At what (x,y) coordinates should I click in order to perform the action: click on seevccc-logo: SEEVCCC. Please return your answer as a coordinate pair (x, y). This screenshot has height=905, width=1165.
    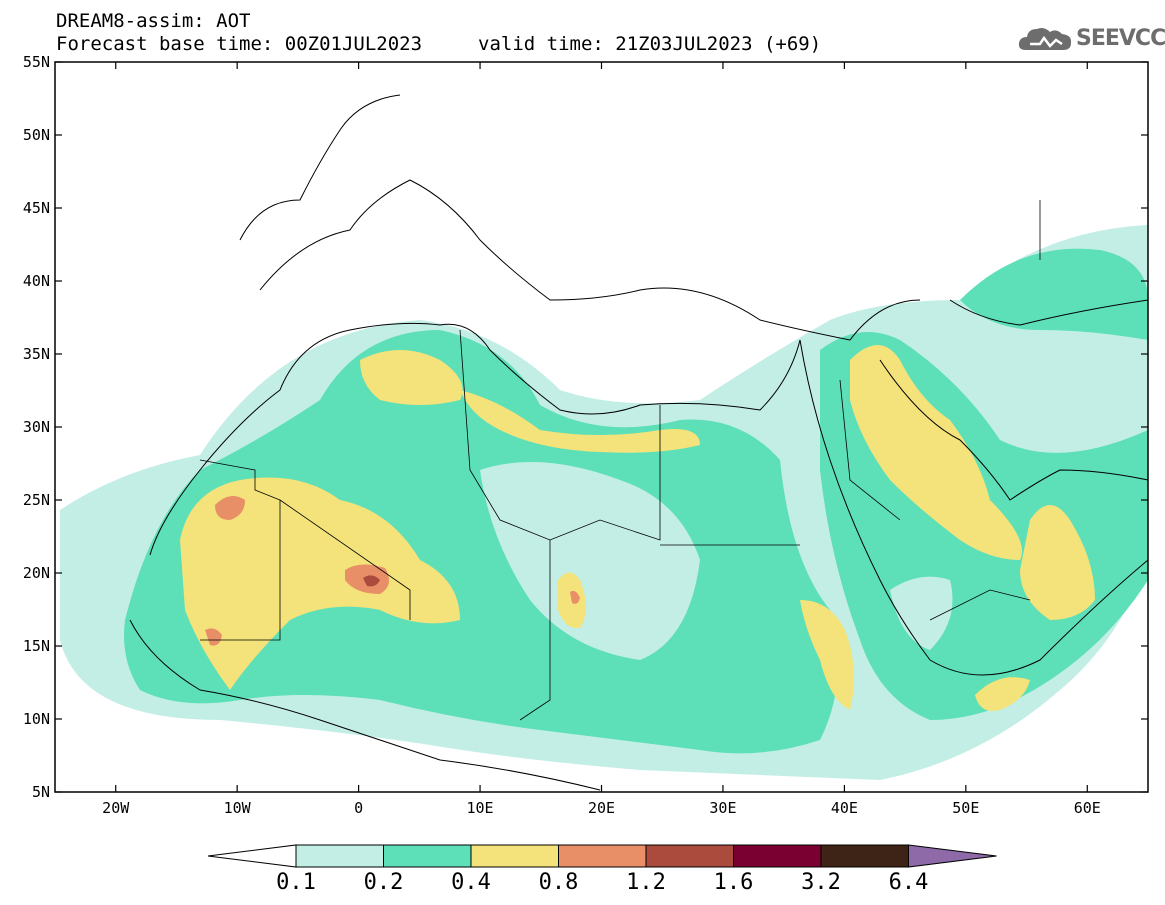
    Looking at the image, I should click on (1091, 39).